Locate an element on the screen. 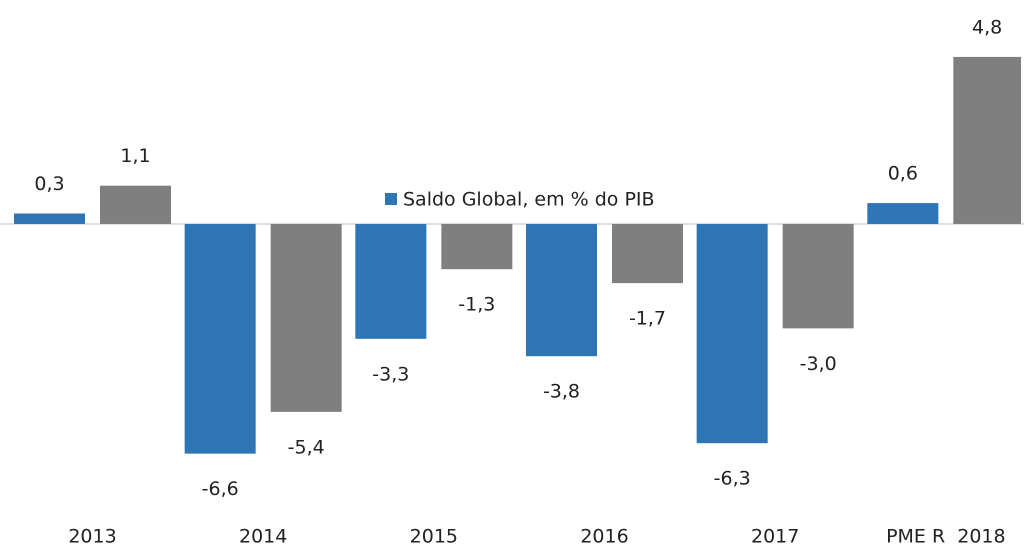 The image size is (1024, 548). value-label: -3,0 is located at coordinates (818, 364).